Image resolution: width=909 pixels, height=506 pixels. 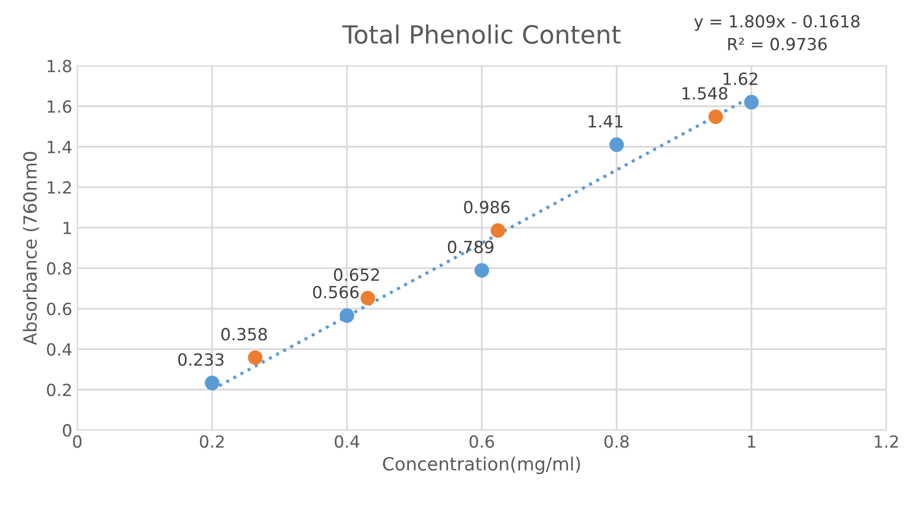 I want to click on x-tick-label: 1, so click(x=752, y=441).